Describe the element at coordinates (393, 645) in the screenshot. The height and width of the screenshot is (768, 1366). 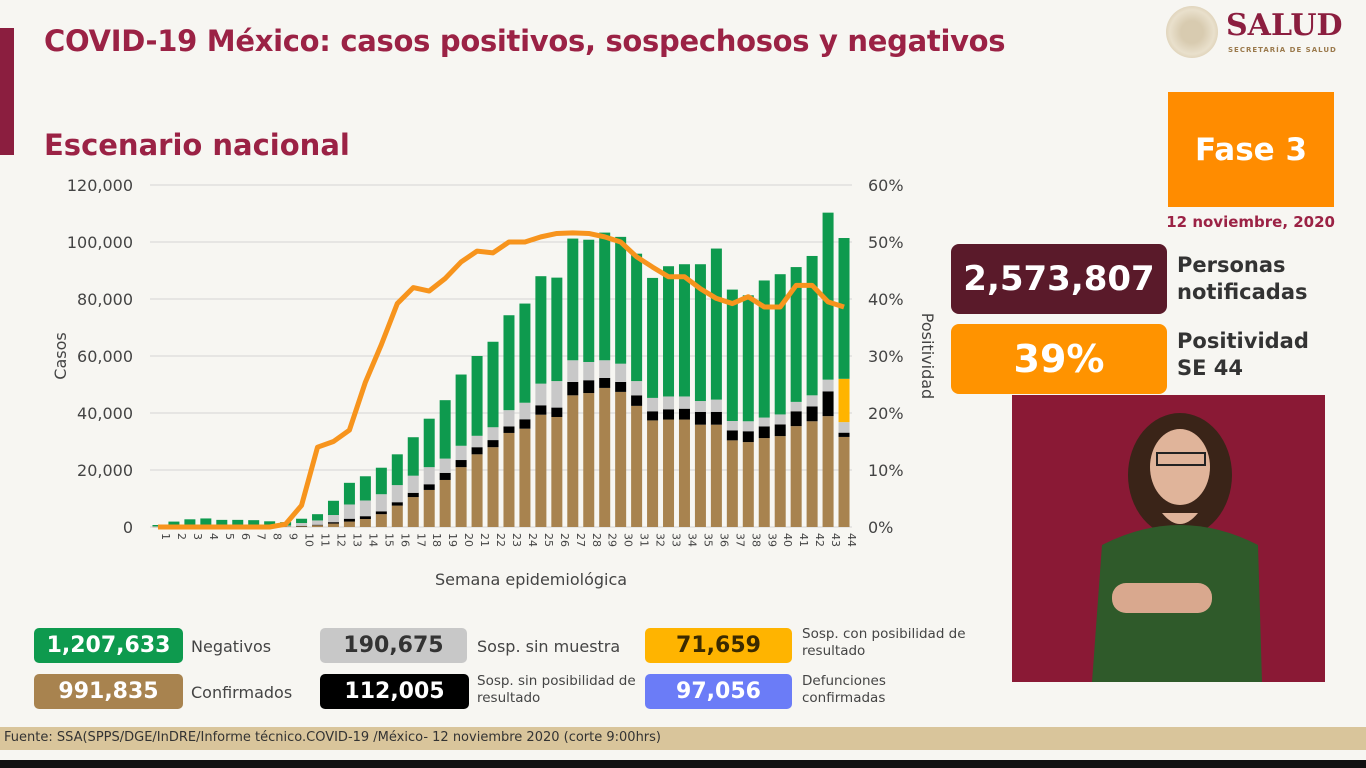
I see `suspects-no-sample-badge: 190,675` at that location.